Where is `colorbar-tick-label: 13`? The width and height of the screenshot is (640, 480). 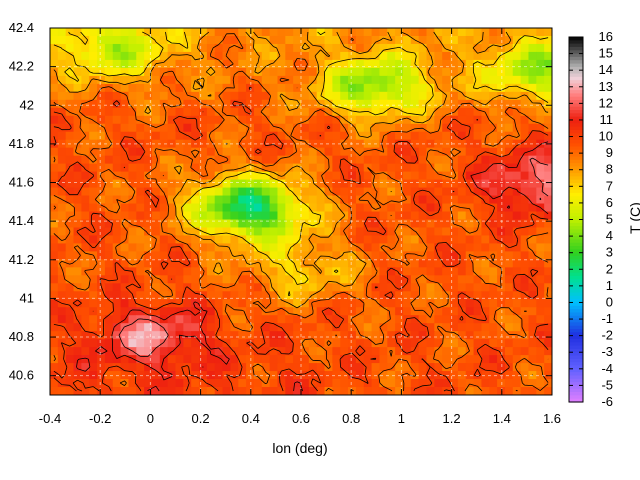 colorbar-tick-label: 13 is located at coordinates (606, 86).